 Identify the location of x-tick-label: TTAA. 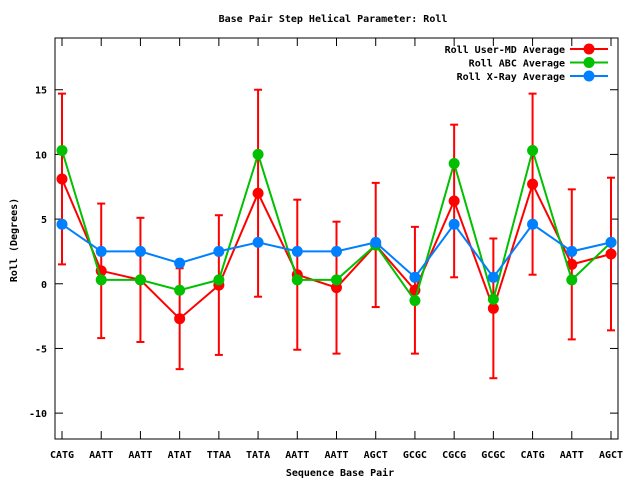
(219, 455).